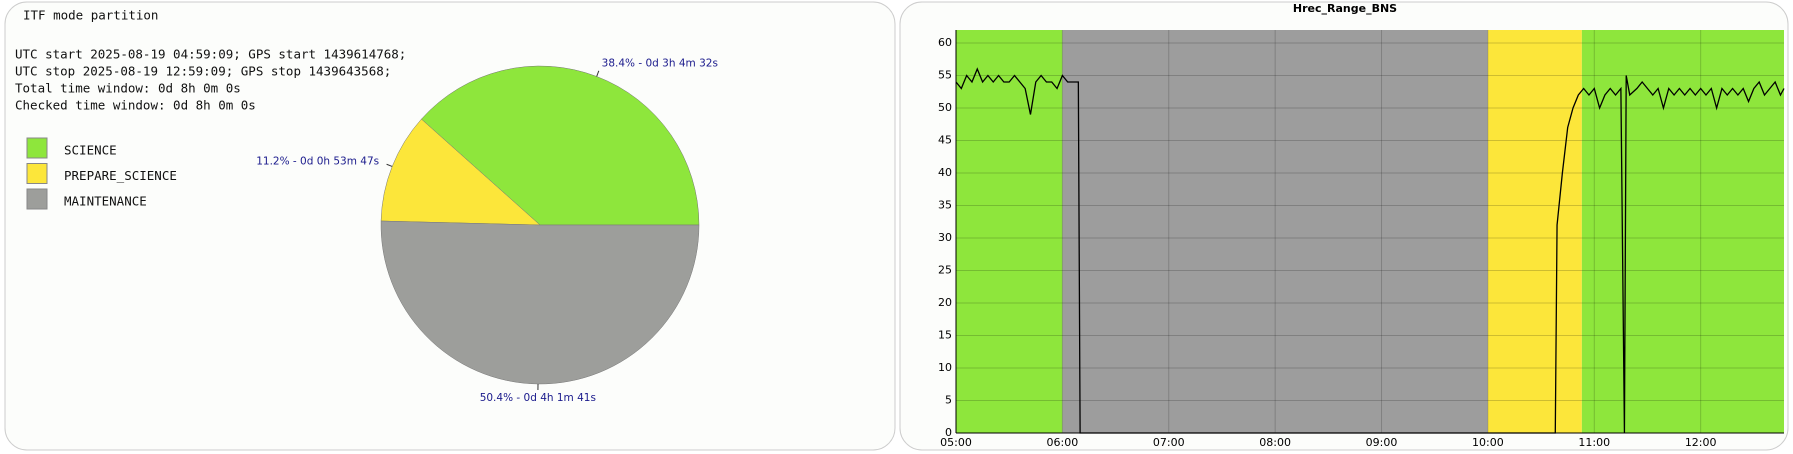 Image resolution: width=1793 pixels, height=454 pixels. I want to click on x-tick-label: 07:00, so click(1169, 442).